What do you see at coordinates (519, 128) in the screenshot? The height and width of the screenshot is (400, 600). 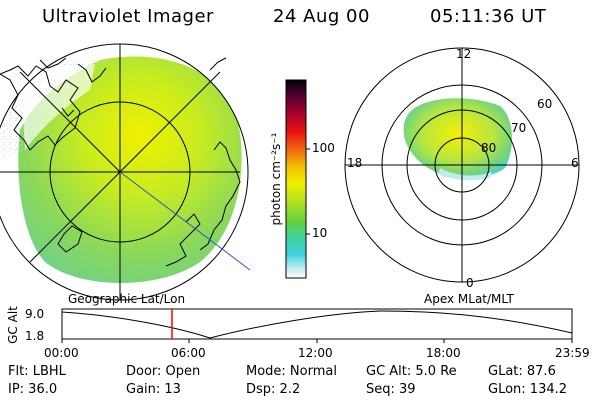 I see `mlat-label-70: 70` at bounding box center [519, 128].